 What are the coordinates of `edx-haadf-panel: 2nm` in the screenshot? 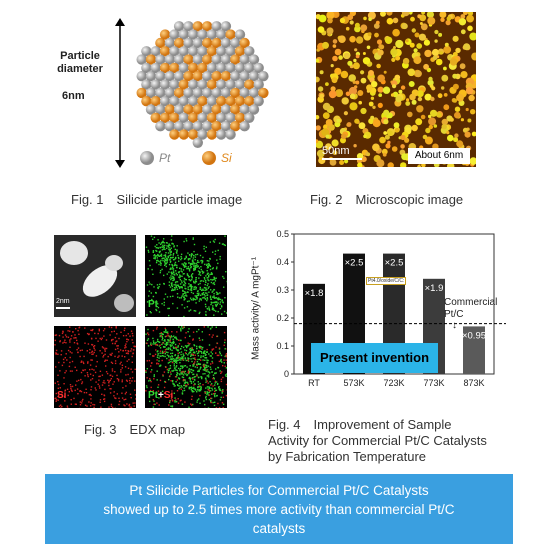 It's located at (95, 276).